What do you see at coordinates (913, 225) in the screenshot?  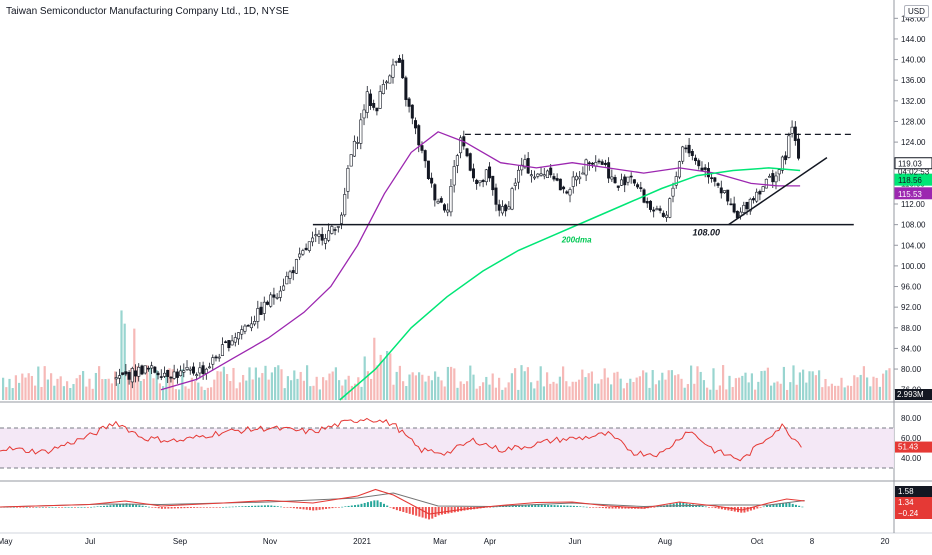 I see `y-tick-label: 108.00` at bounding box center [913, 225].